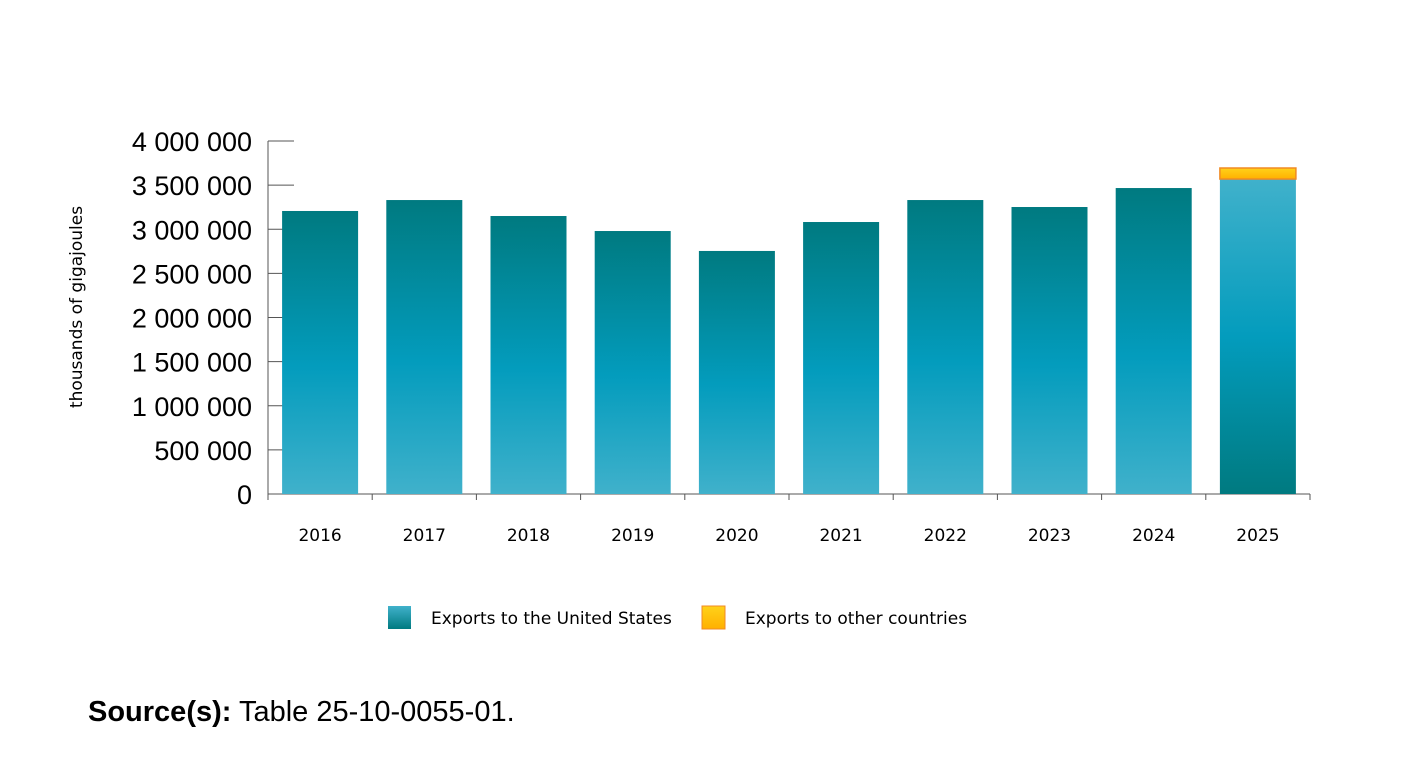  I want to click on x-tick-label: 2025, so click(1257, 536).